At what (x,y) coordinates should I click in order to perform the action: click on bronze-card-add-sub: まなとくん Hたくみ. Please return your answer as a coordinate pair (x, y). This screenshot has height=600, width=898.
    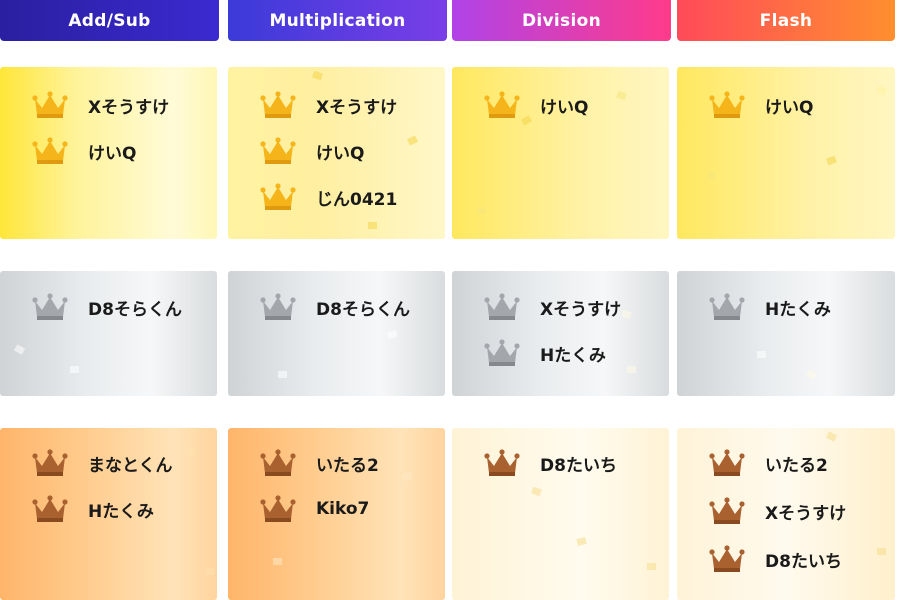
    Looking at the image, I should click on (108, 514).